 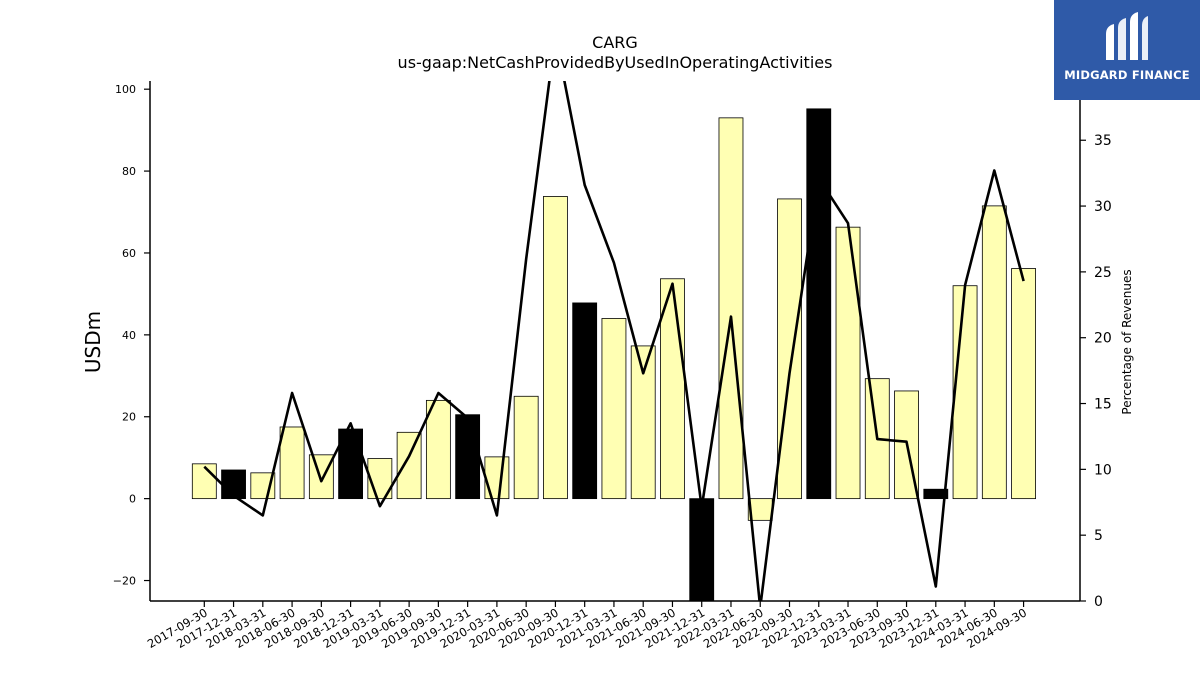 I want to click on y2-tick-label: 5, so click(x=1098, y=536).